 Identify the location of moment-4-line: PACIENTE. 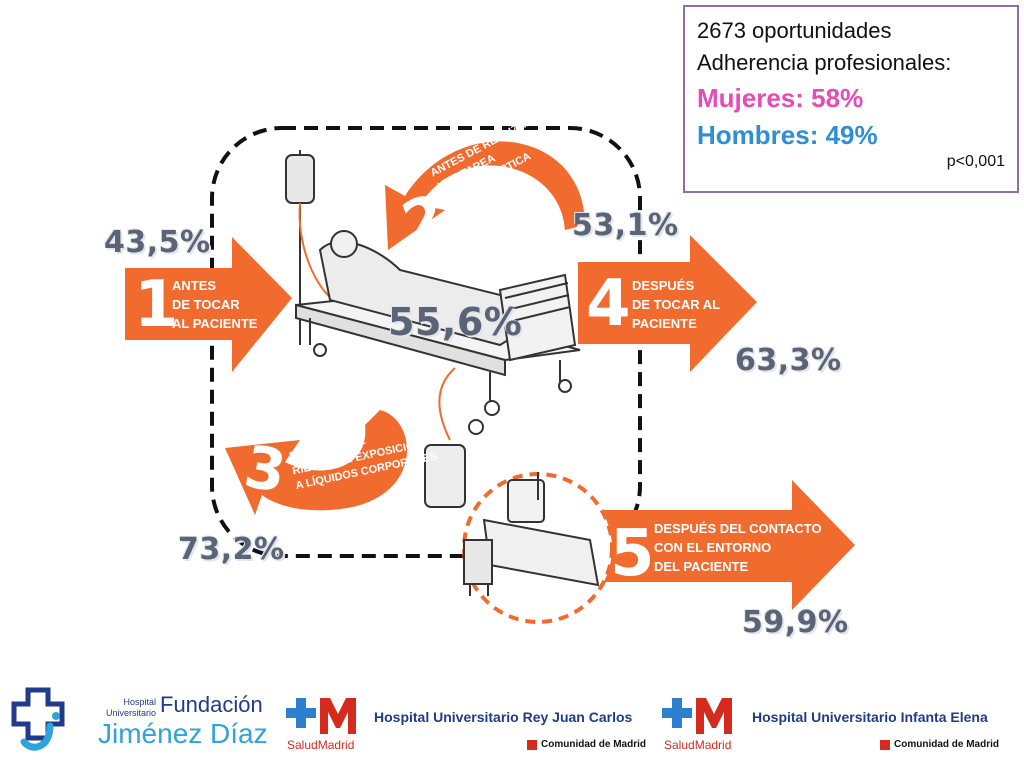
(664, 323).